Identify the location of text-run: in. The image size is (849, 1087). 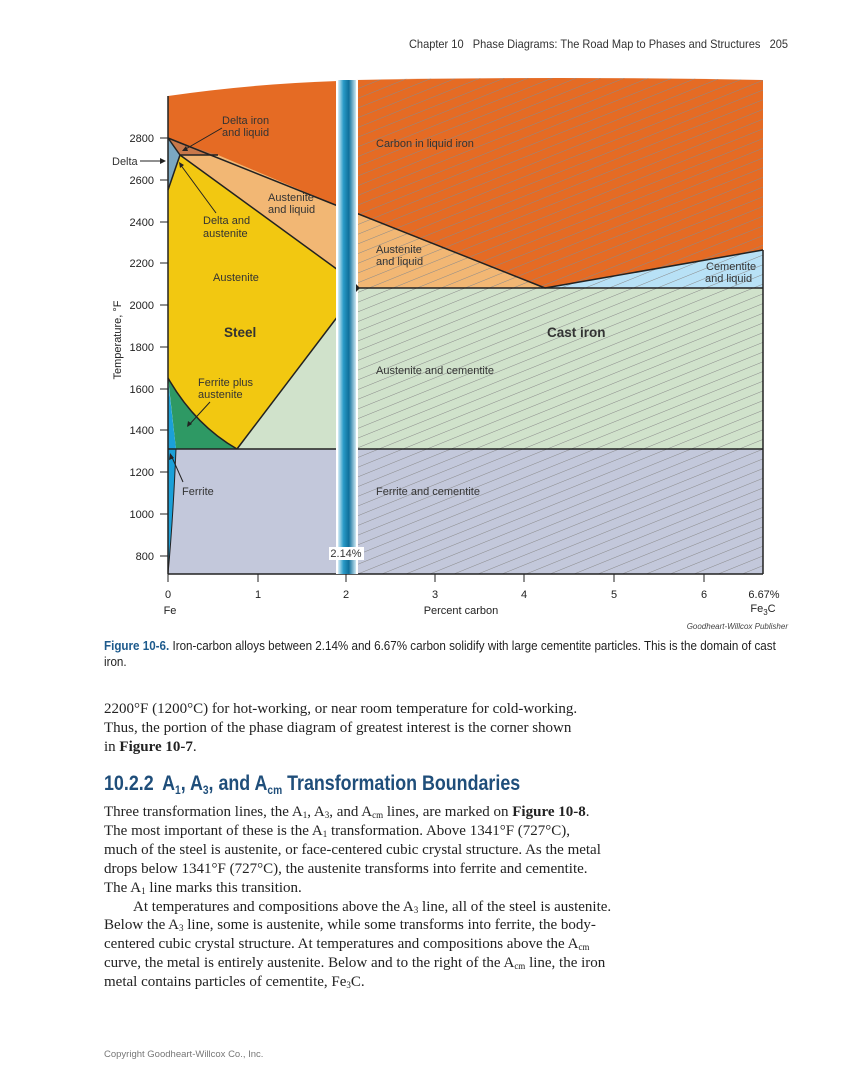
(112, 746).